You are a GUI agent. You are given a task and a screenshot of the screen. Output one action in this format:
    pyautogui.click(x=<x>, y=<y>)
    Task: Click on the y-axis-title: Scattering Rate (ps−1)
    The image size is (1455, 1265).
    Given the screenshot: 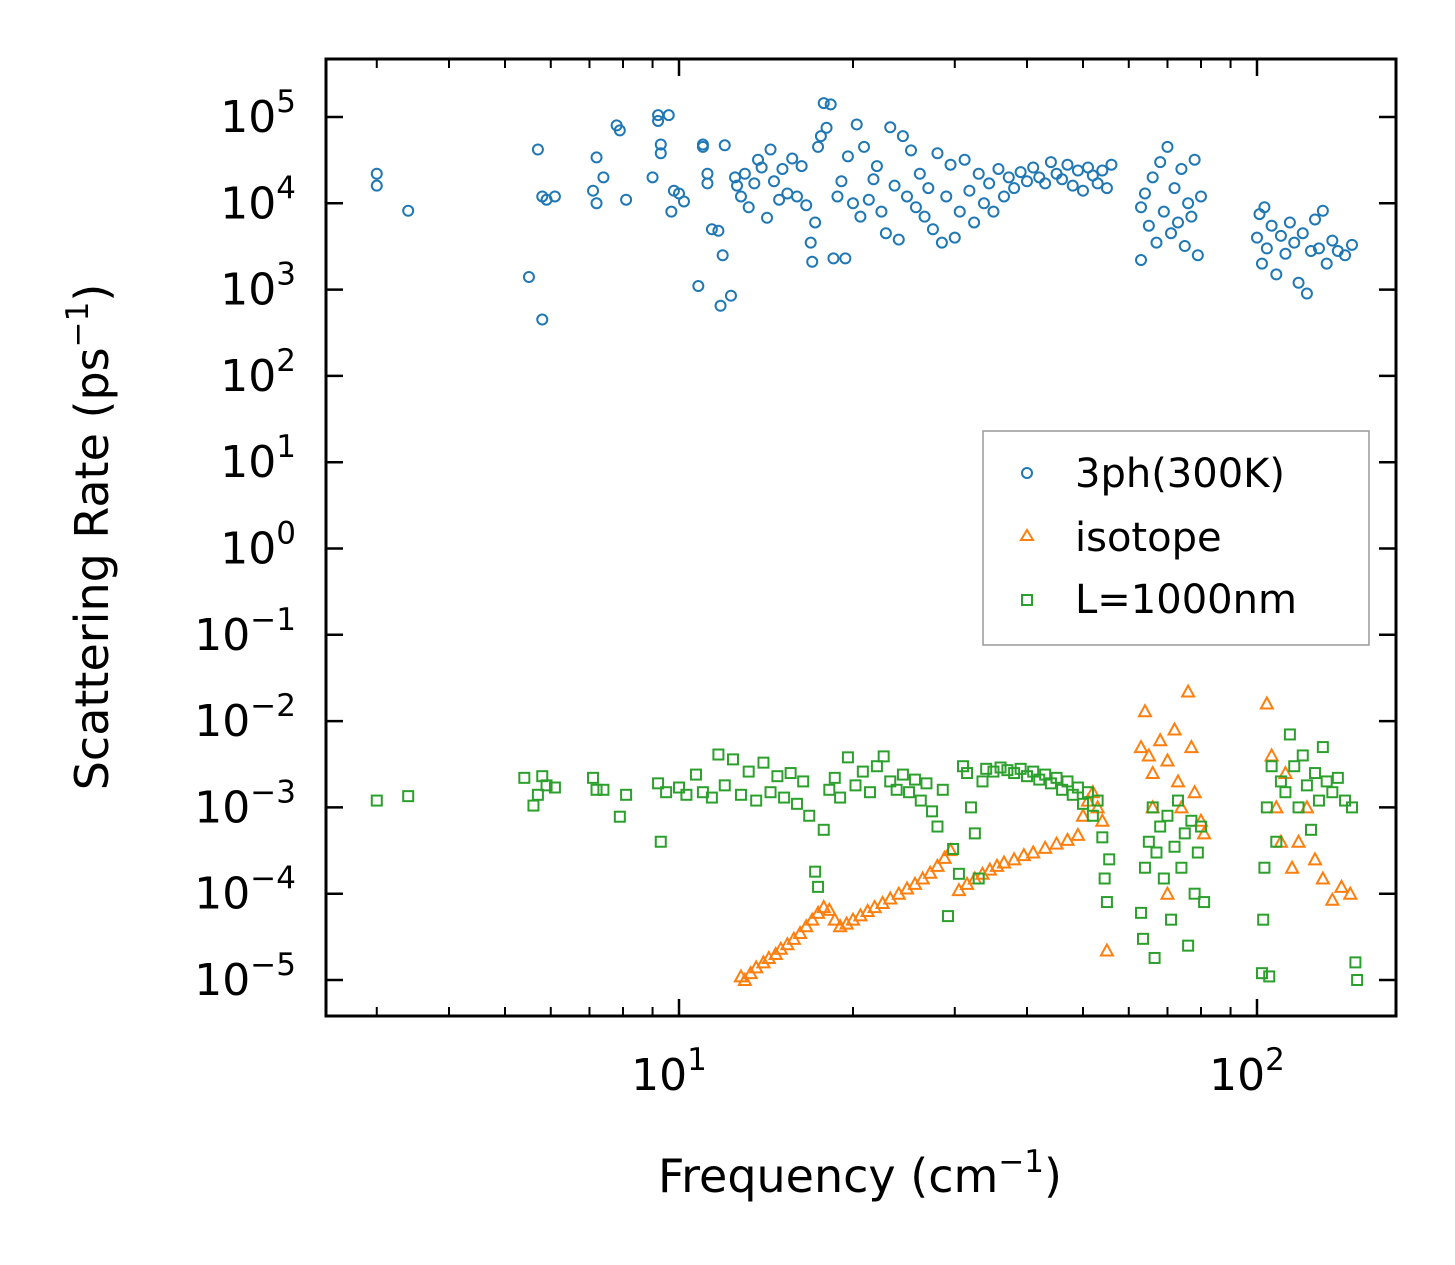 What is the action you would take?
    pyautogui.click(x=89, y=537)
    